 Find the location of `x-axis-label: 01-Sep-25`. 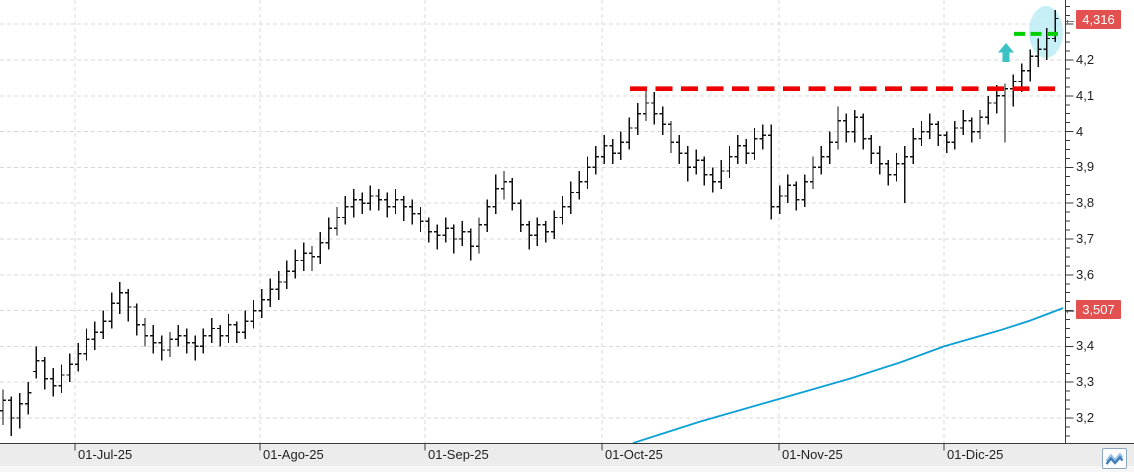

x-axis-label: 01-Sep-25 is located at coordinates (458, 454).